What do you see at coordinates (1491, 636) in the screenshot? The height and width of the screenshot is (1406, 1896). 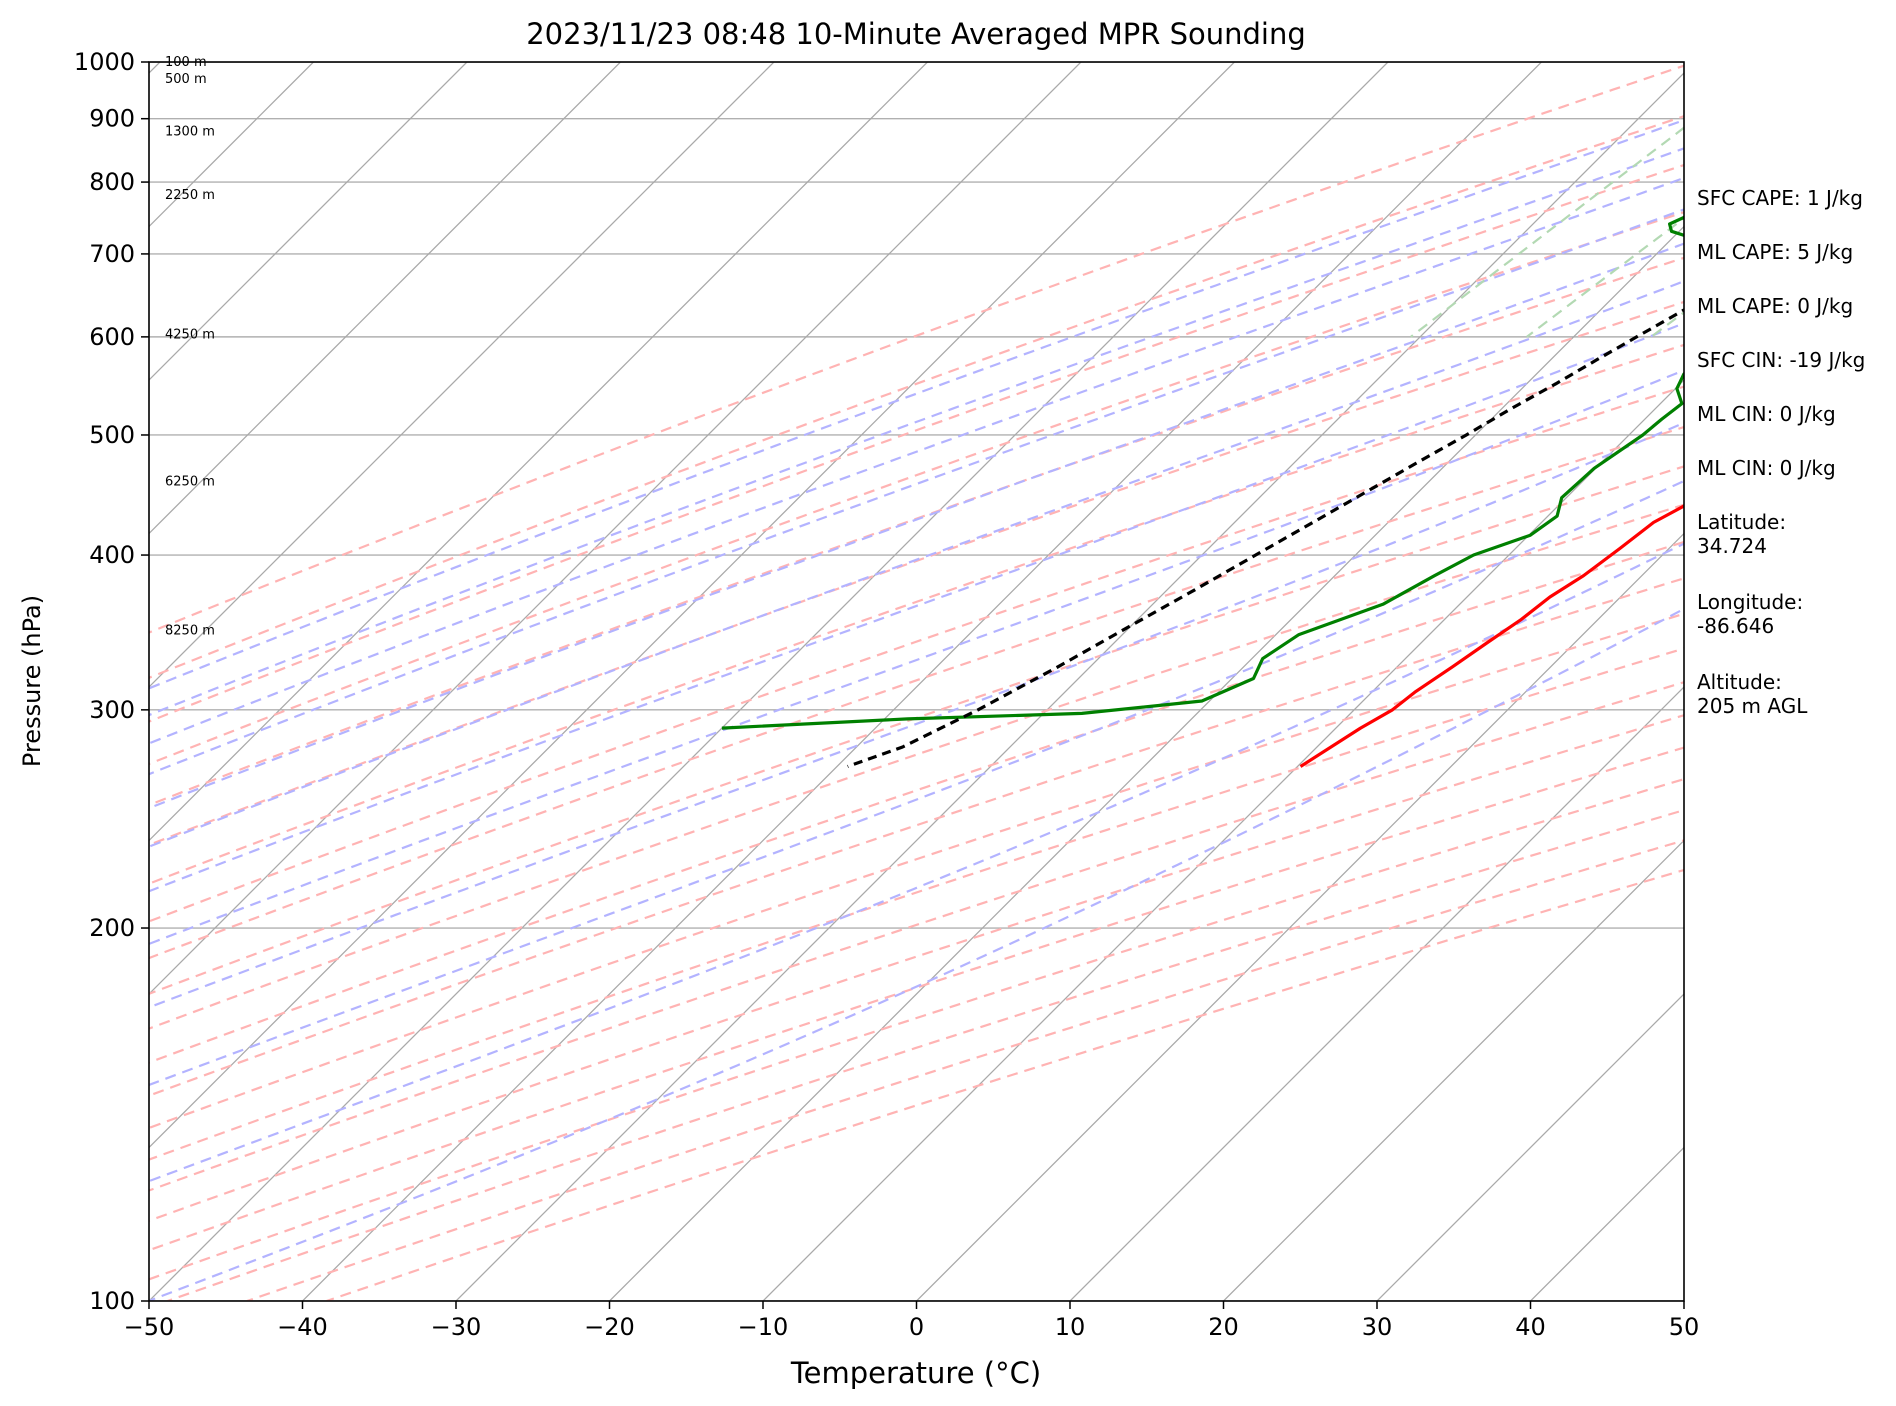 I see `temperature-profile` at bounding box center [1491, 636].